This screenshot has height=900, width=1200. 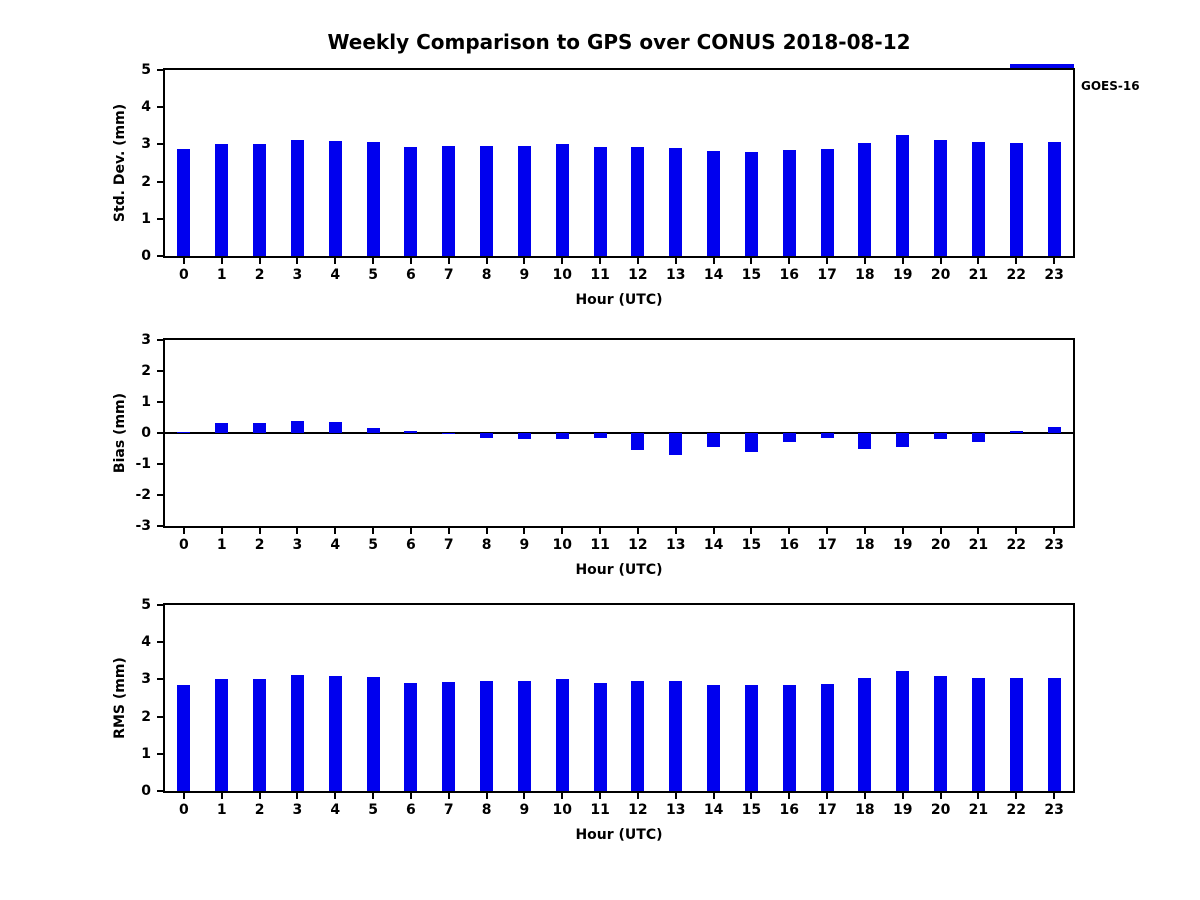 I want to click on x-tick-label: 8, so click(x=486, y=545).